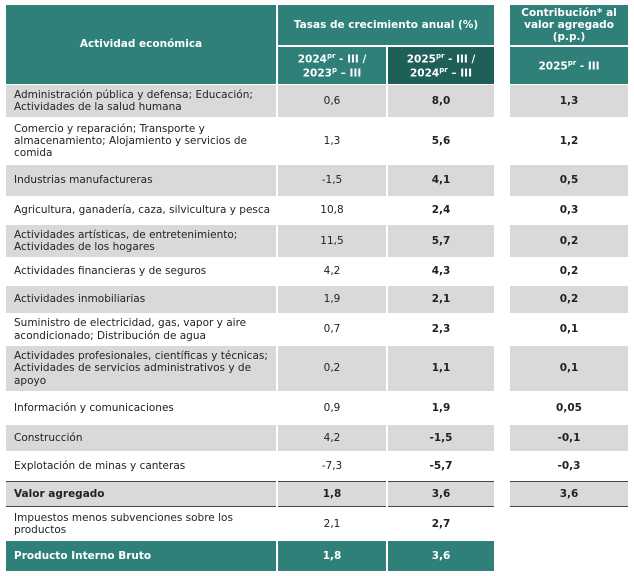 This screenshot has height=576, width=634. I want to click on header-cell: 2025pr - III /2024pr – III, so click(441, 65).